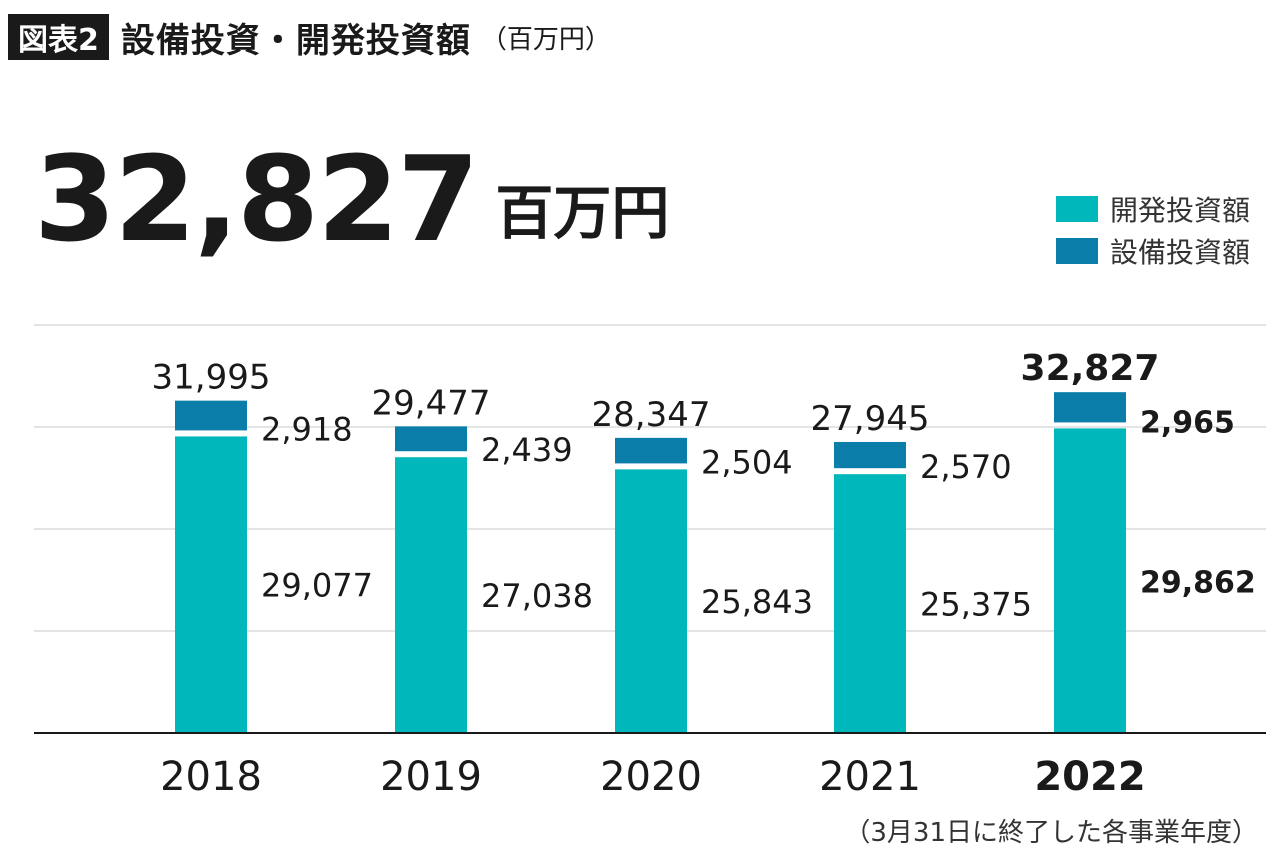  I want to click on legend: 開発投資額 設備投資額, so click(1153, 230).